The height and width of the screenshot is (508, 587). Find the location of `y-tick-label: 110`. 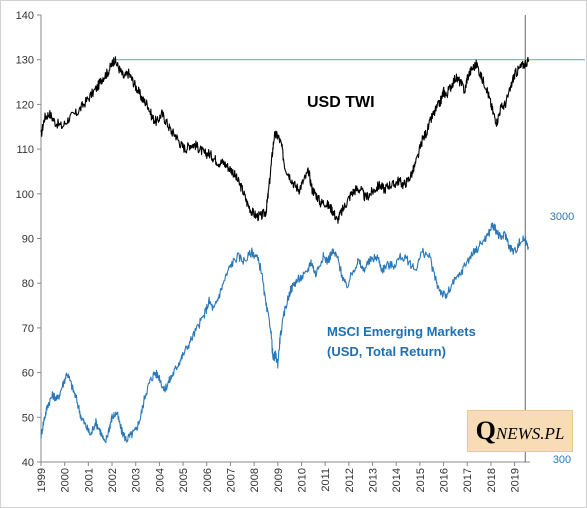

y-tick-label: 110 is located at coordinates (25, 150).